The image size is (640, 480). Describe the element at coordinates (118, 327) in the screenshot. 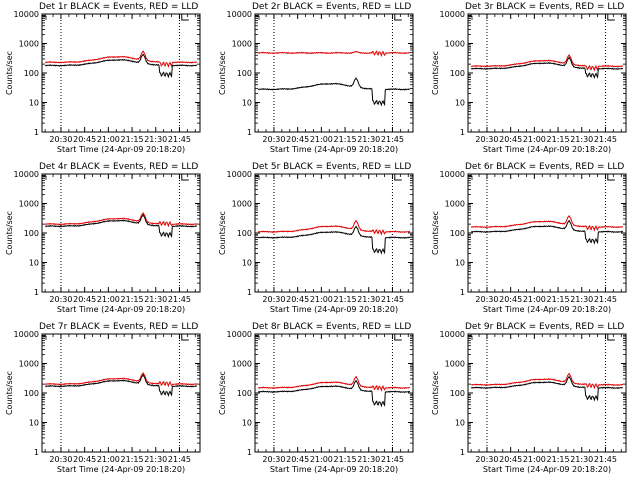

I see `panel-title: Det 7r BLACK = Events, RED = LLD` at that location.